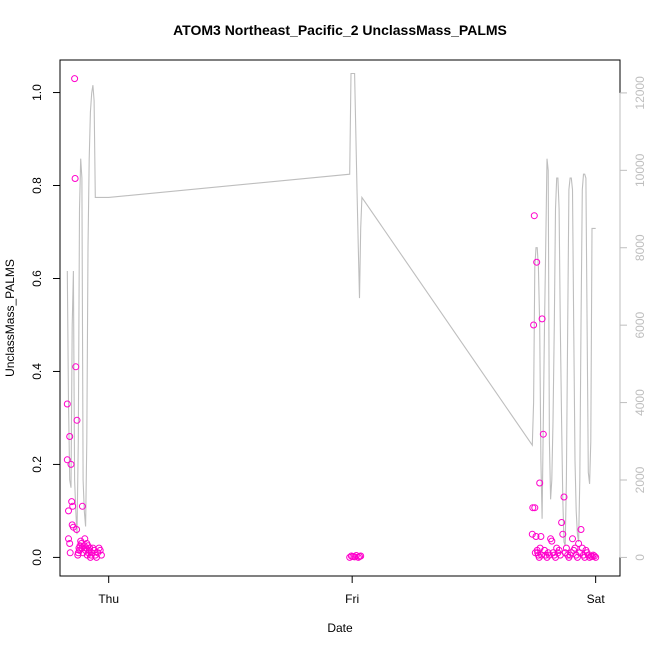 The width and height of the screenshot is (650, 650). Describe the element at coordinates (352, 590) in the screenshot. I see `x-axis: Thu Fri Sat` at that location.